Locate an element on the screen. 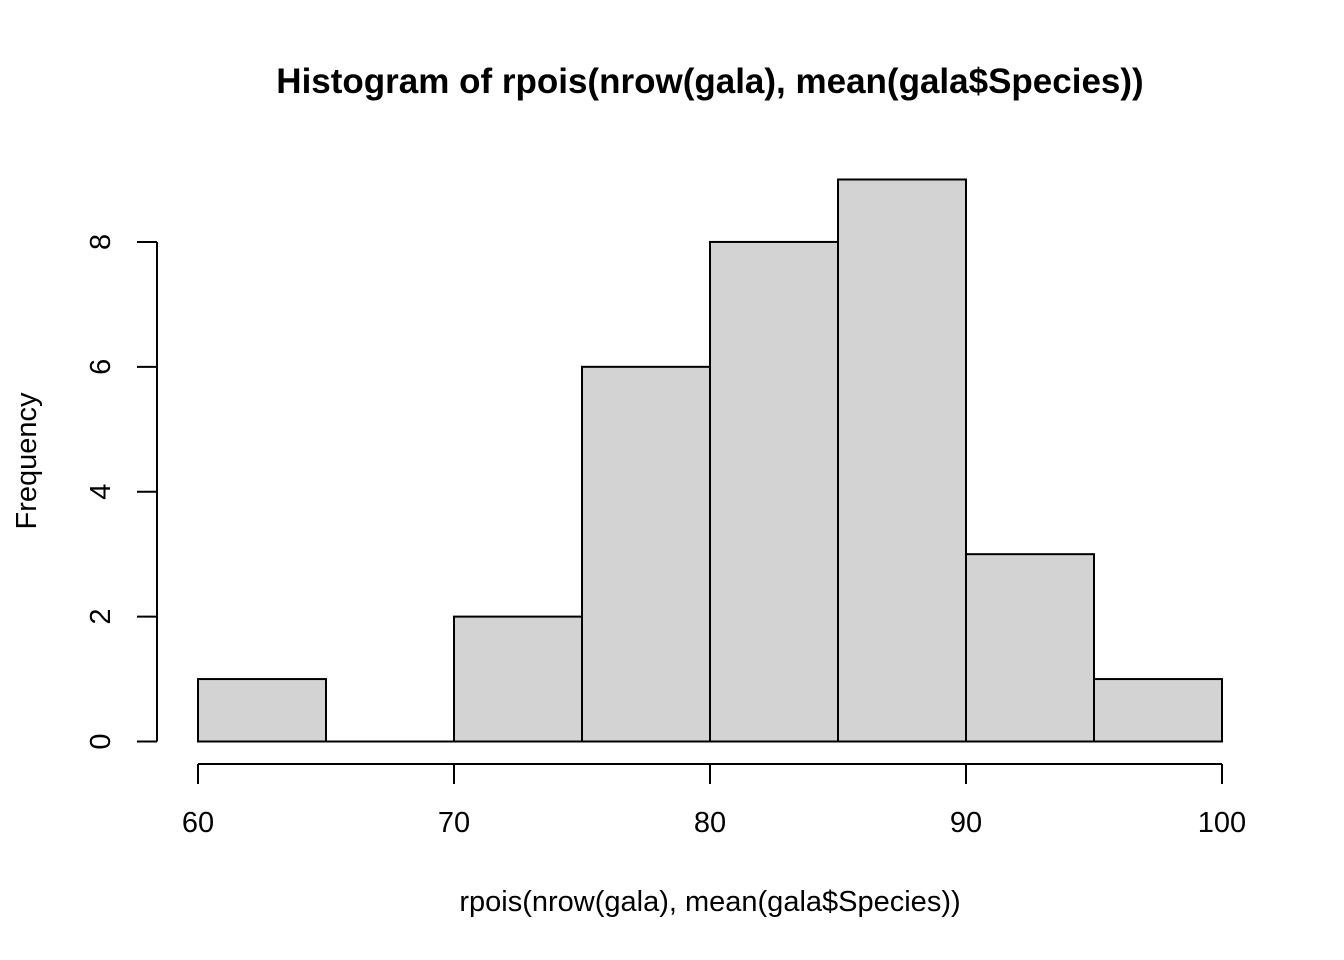  x-tick-label: 80 is located at coordinates (710, 823).